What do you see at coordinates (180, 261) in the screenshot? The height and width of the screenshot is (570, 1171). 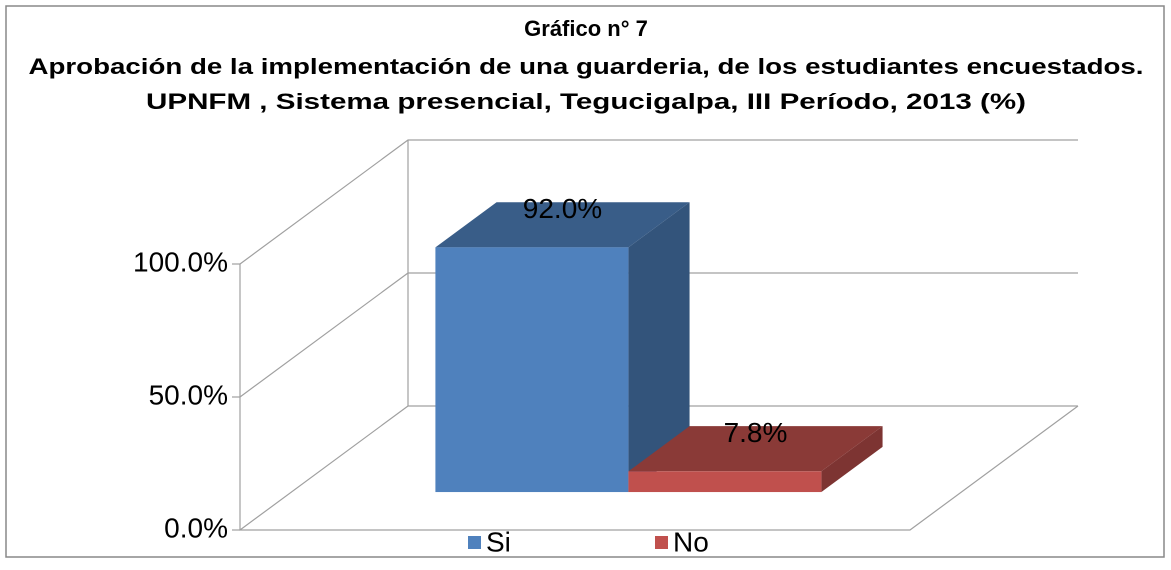 I see `y-tick-label: 100.0%` at bounding box center [180, 261].